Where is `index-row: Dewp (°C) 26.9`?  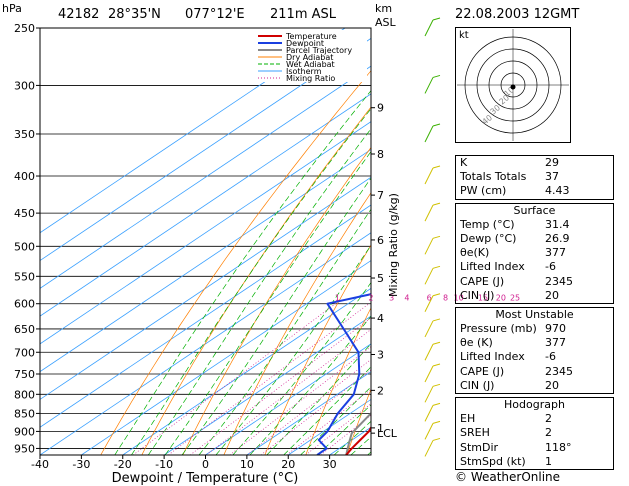 index-row: Dewp (°C) 26.9 is located at coordinates (534, 239).